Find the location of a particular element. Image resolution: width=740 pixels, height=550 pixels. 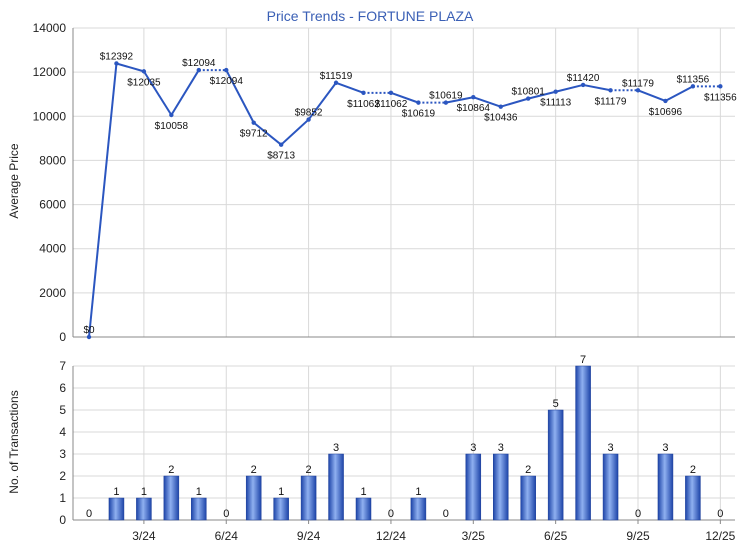

price-y-tick-label: 2000 is located at coordinates (52, 293).